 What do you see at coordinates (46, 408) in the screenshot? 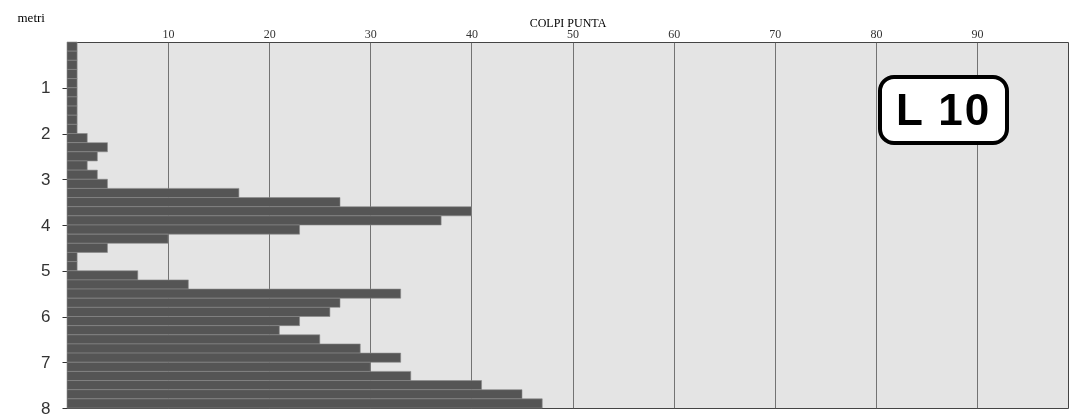
I see `y-tick-label: 8` at bounding box center [46, 408].